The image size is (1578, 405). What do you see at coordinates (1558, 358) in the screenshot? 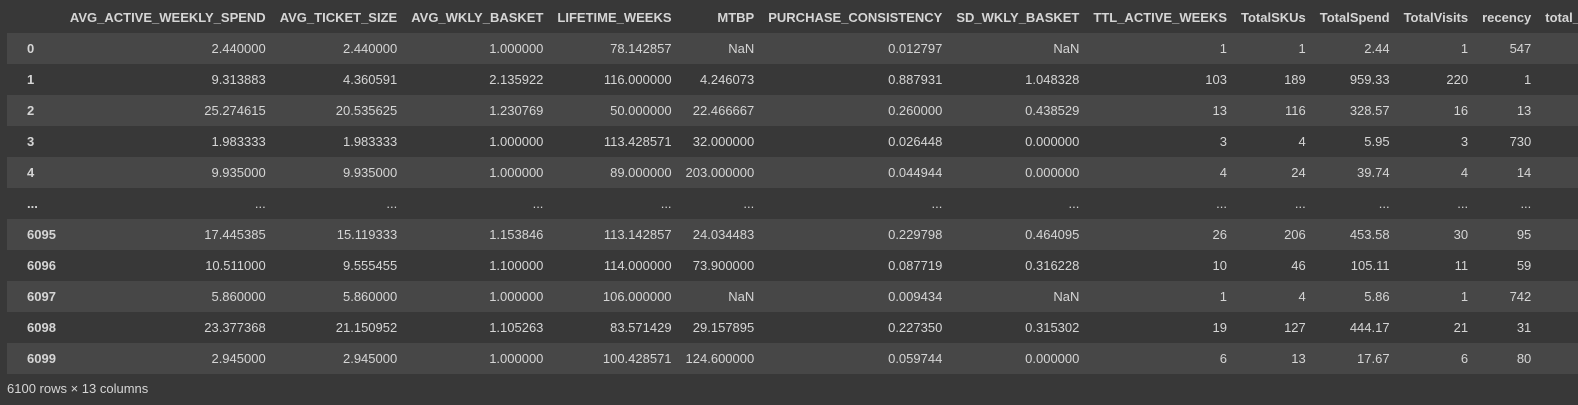
I see `table-cell: 624` at bounding box center [1558, 358].